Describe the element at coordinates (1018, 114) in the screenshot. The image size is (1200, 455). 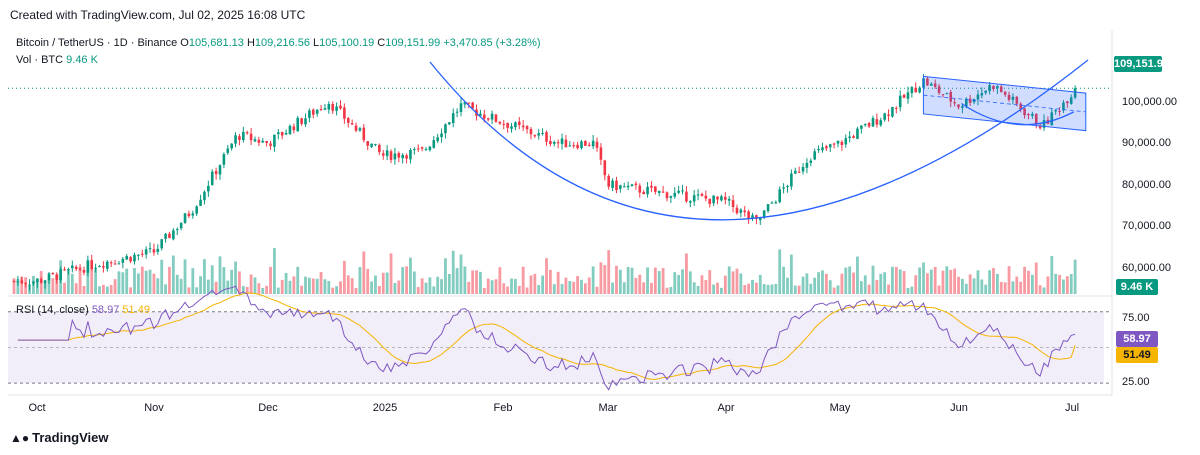
I see `handle-curve` at that location.